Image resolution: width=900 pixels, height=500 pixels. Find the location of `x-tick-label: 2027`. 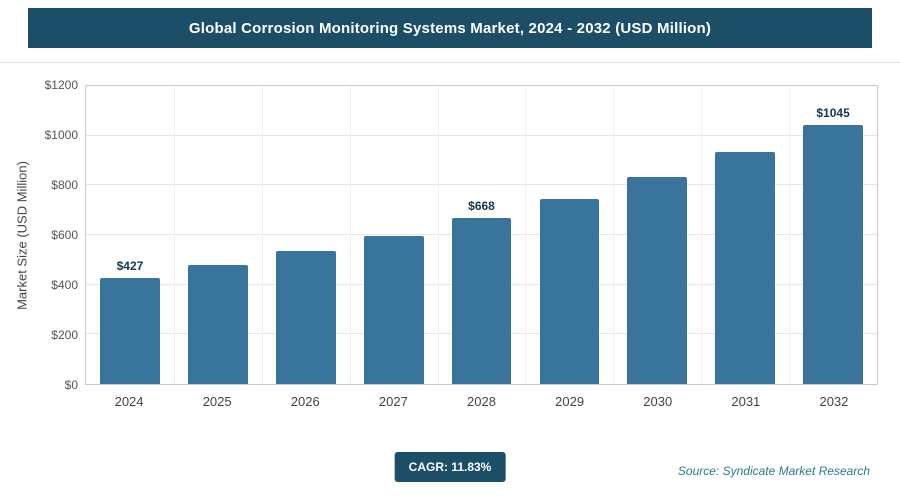

x-tick-label: 2027 is located at coordinates (393, 401).